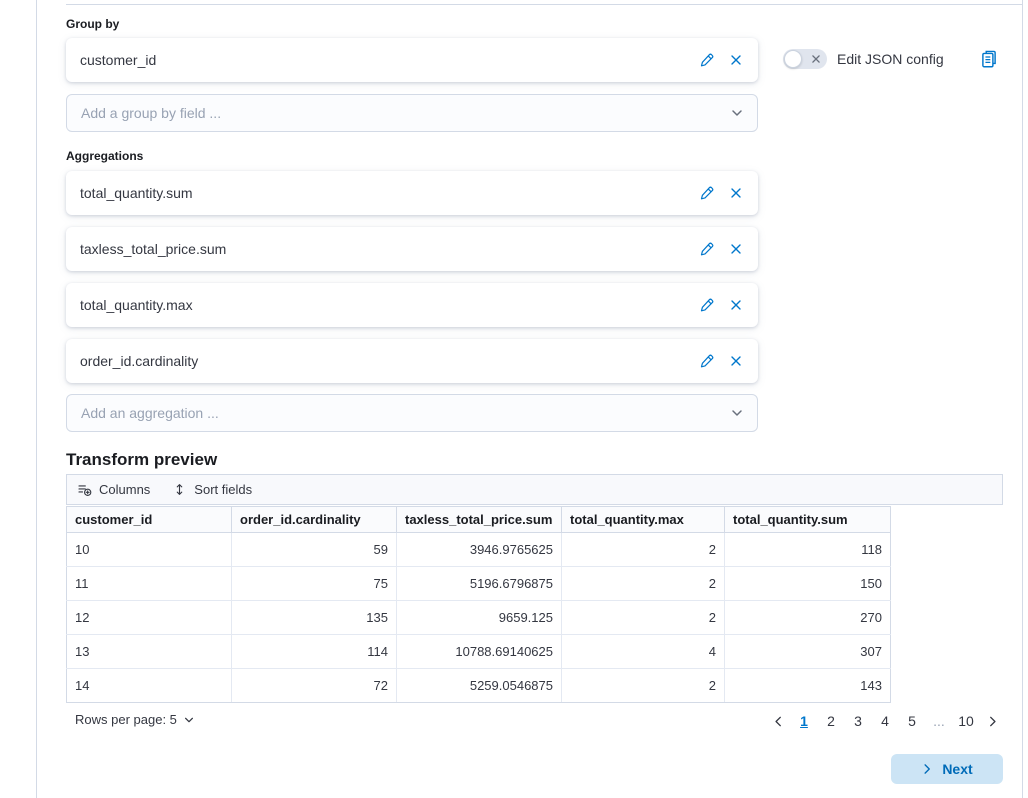 The image size is (1028, 798). I want to click on top-divider, so click(544, 4).